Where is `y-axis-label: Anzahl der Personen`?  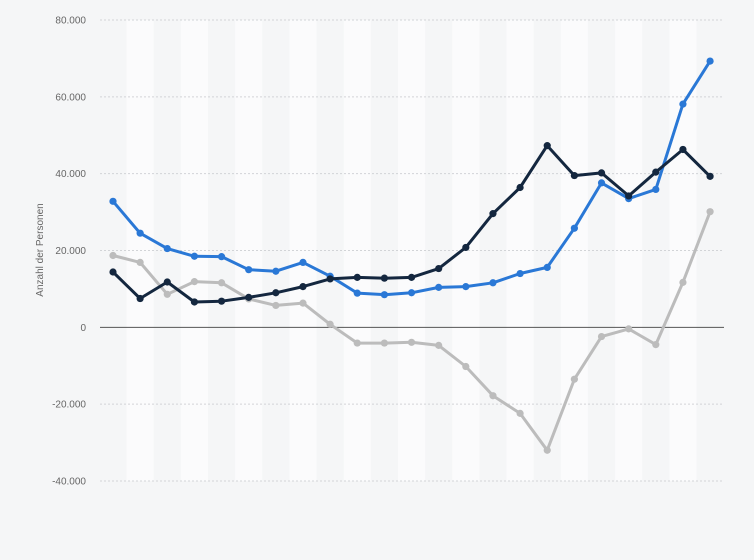 y-axis-label: Anzahl der Personen is located at coordinates (40, 249).